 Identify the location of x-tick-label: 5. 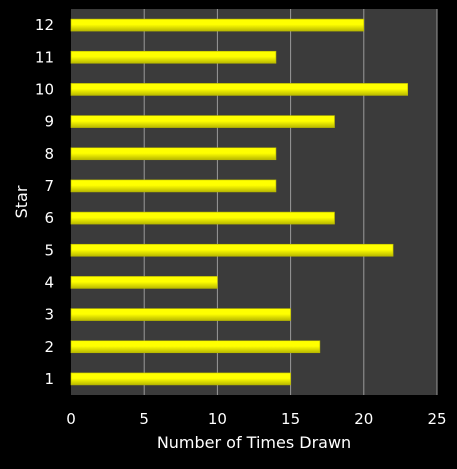
(144, 419).